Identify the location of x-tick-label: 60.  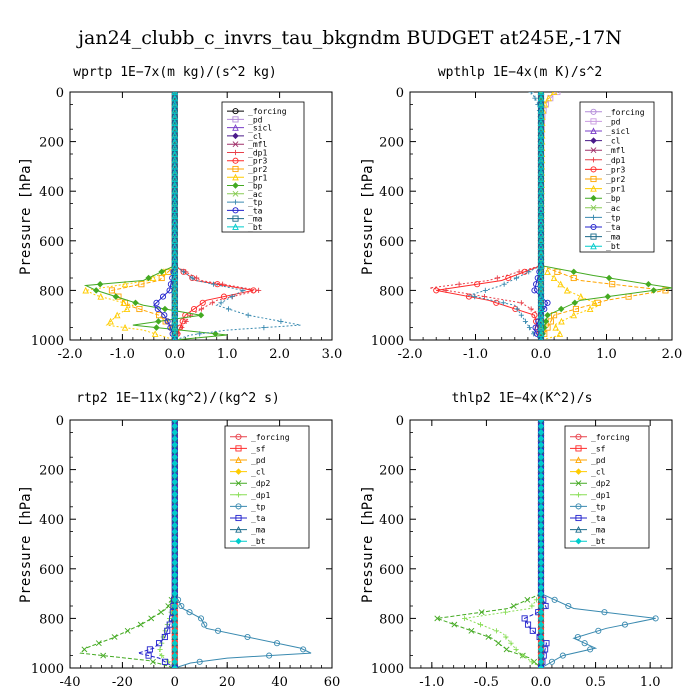
(332, 682).